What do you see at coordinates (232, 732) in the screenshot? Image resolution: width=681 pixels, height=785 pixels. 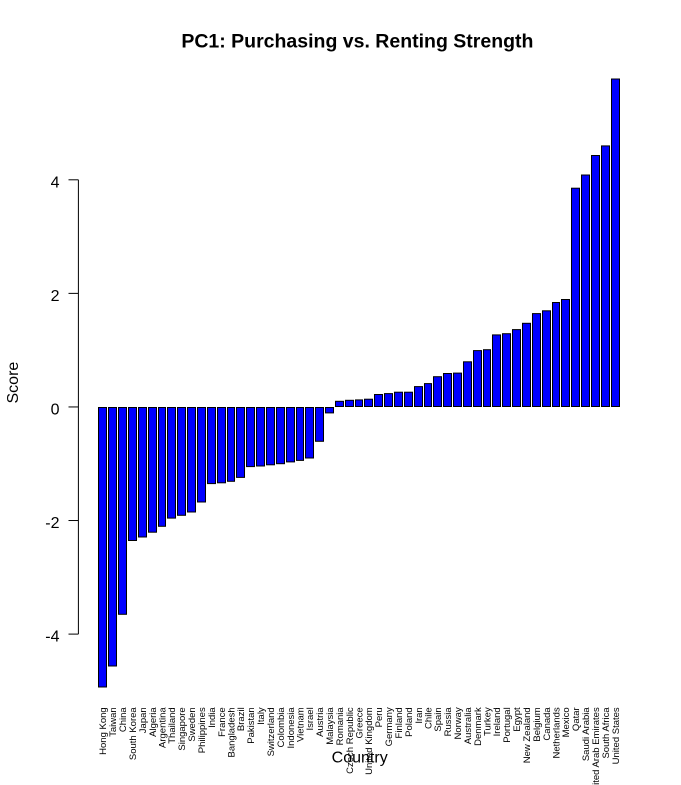 I see `svg-text: Bangladesh` at bounding box center [232, 732].